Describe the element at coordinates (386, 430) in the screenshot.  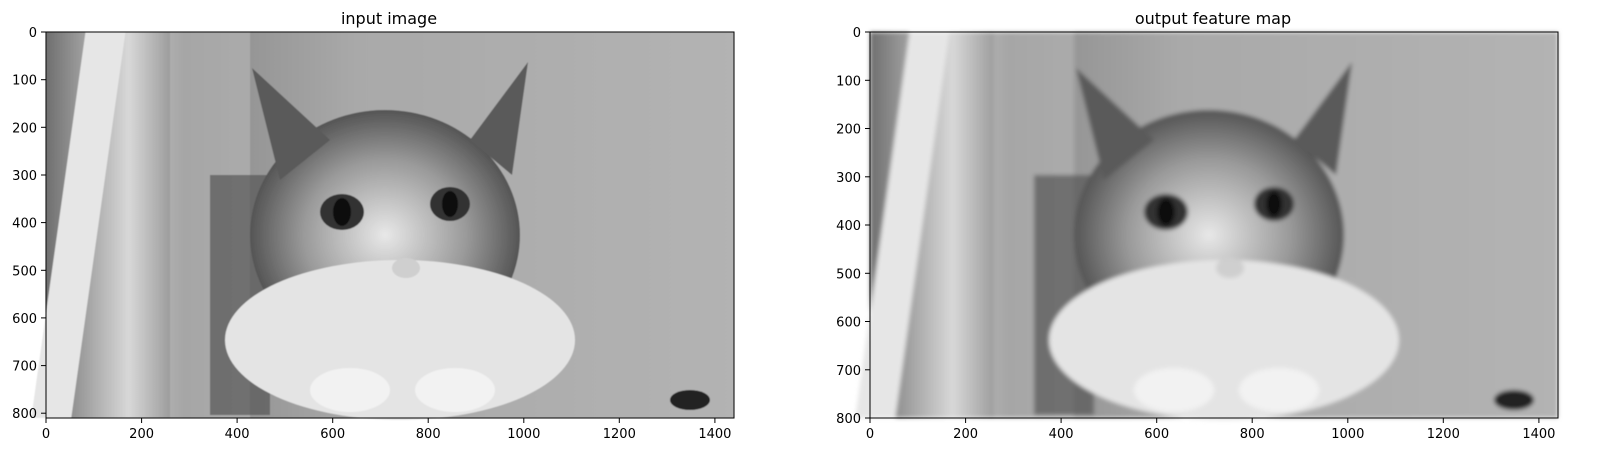
I see `left-x-ticks: 0 200 400 600 800 1000 1200 1400` at that location.